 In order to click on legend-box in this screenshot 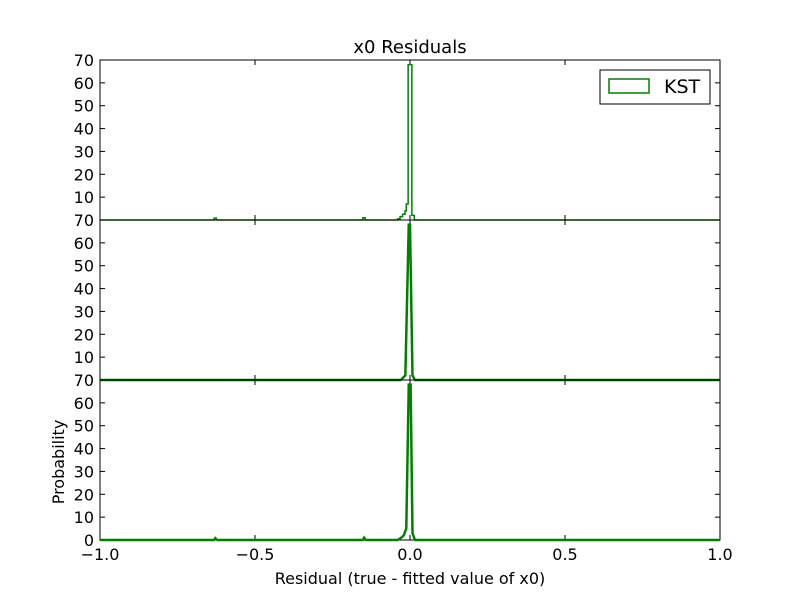, I will do `click(655, 87)`.